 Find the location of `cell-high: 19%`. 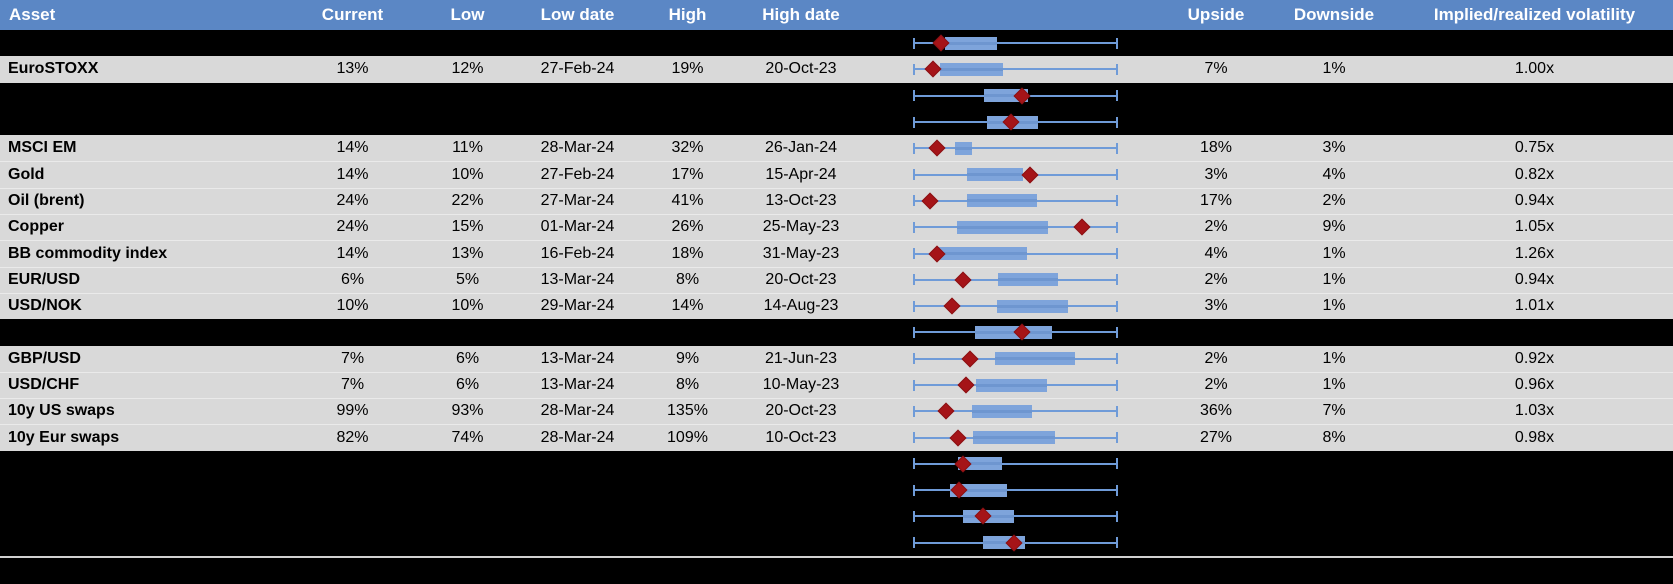

cell-high: 19% is located at coordinates (687, 69).